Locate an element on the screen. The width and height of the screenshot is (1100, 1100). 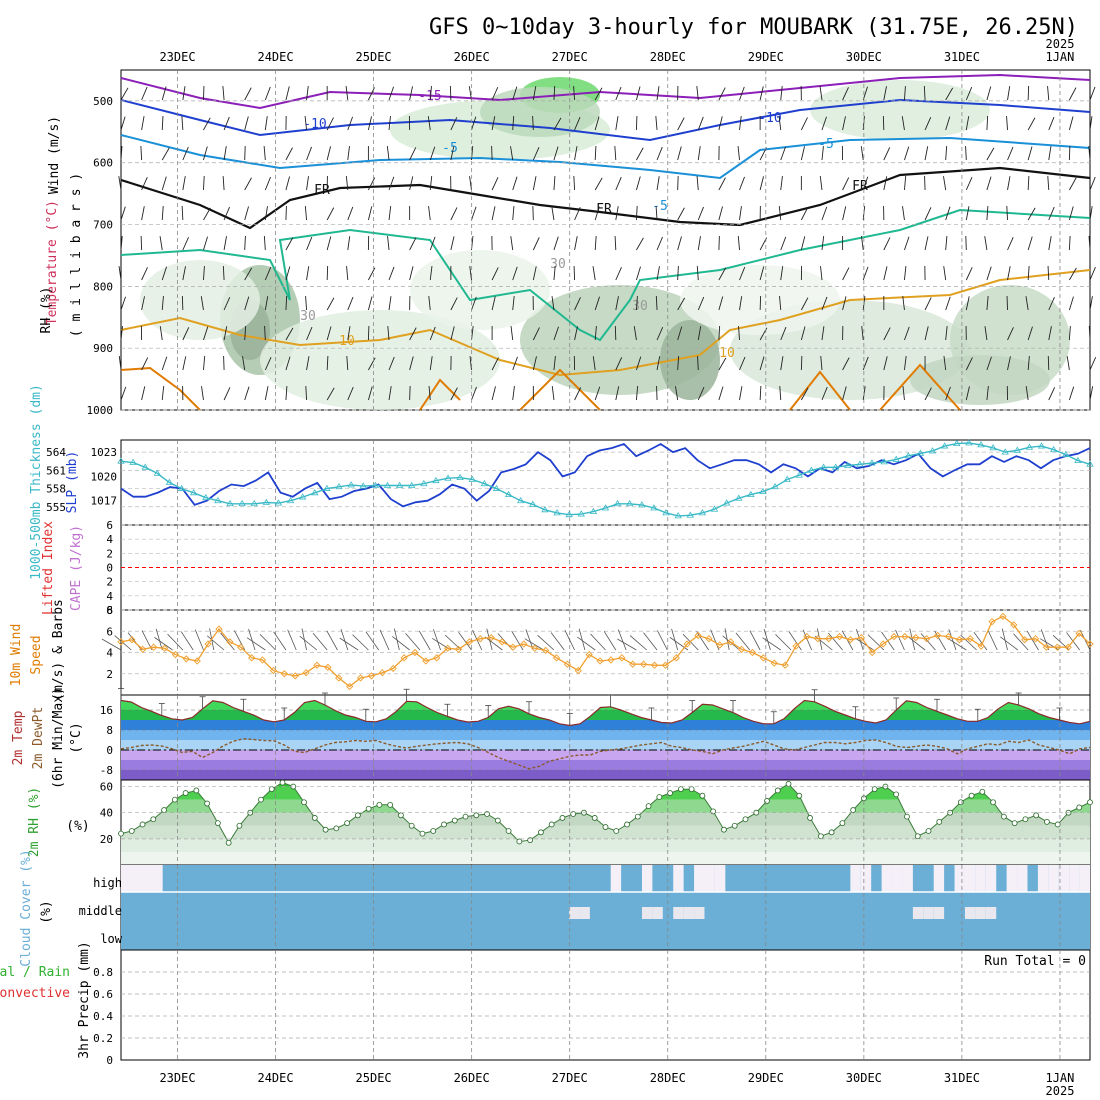
rh2m-label: 2m RH (%) is located at coordinates (34, 822).